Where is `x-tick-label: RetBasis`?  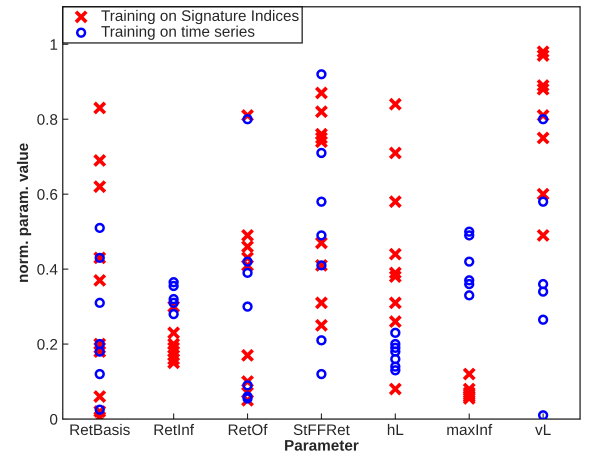
x-tick-label: RetBasis is located at coordinates (100, 430).